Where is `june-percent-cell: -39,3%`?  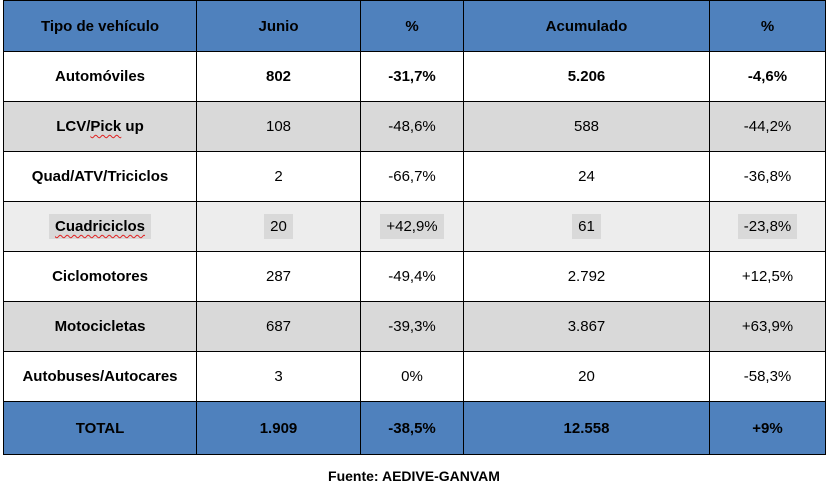 june-percent-cell: -39,3% is located at coordinates (412, 326).